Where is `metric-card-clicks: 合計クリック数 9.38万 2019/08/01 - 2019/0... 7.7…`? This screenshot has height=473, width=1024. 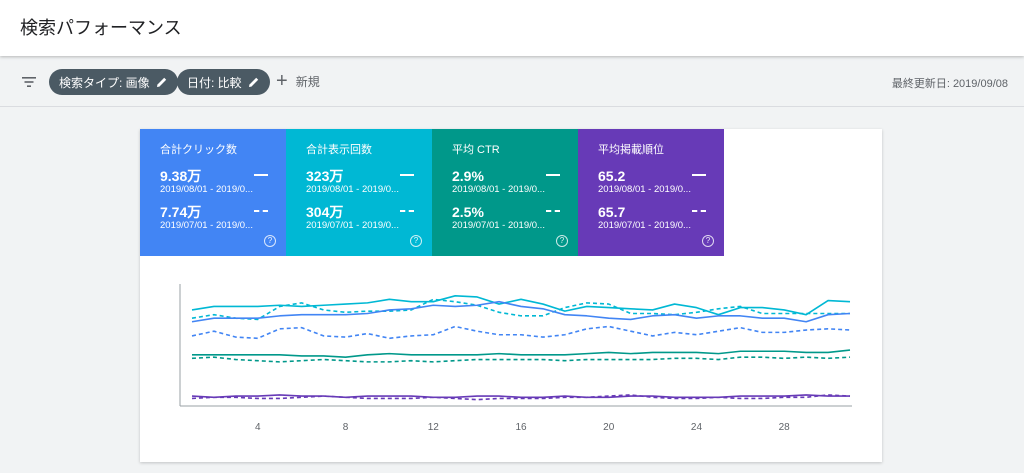 metric-card-clicks: 合計クリック数 9.38万 2019/08/01 - 2019/0... 7.7… is located at coordinates (213, 192).